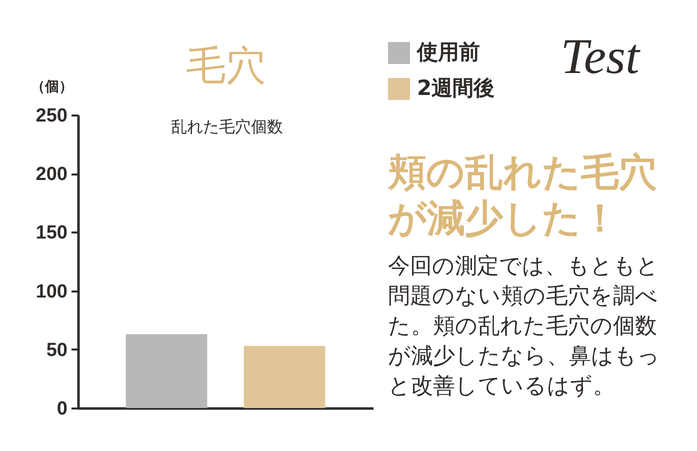  What do you see at coordinates (522, 195) in the screenshot?
I see `text: 頬の乱れた毛穴が減少した！` at bounding box center [522, 195].